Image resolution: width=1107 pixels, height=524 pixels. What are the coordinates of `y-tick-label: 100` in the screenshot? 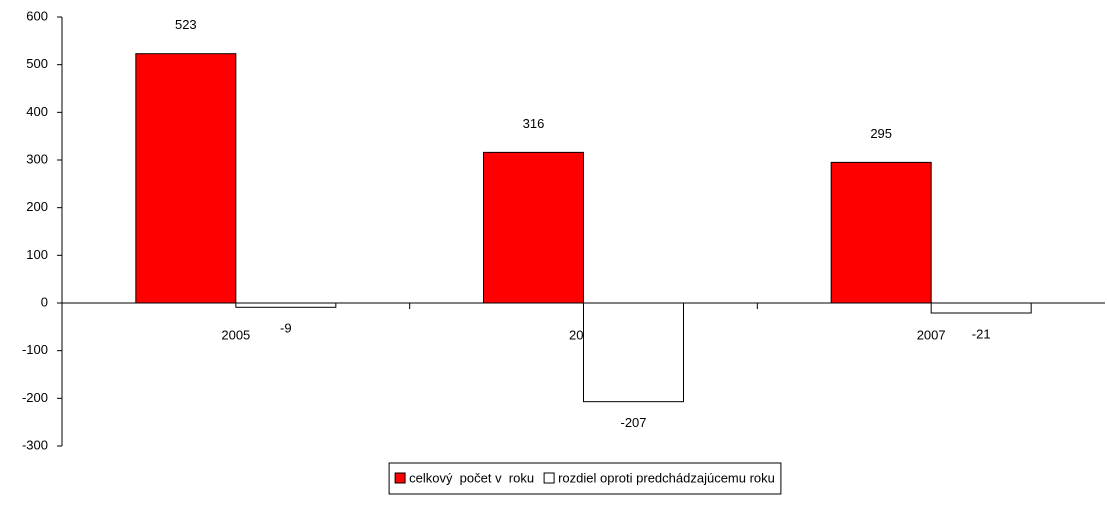 It's located at (37, 254).